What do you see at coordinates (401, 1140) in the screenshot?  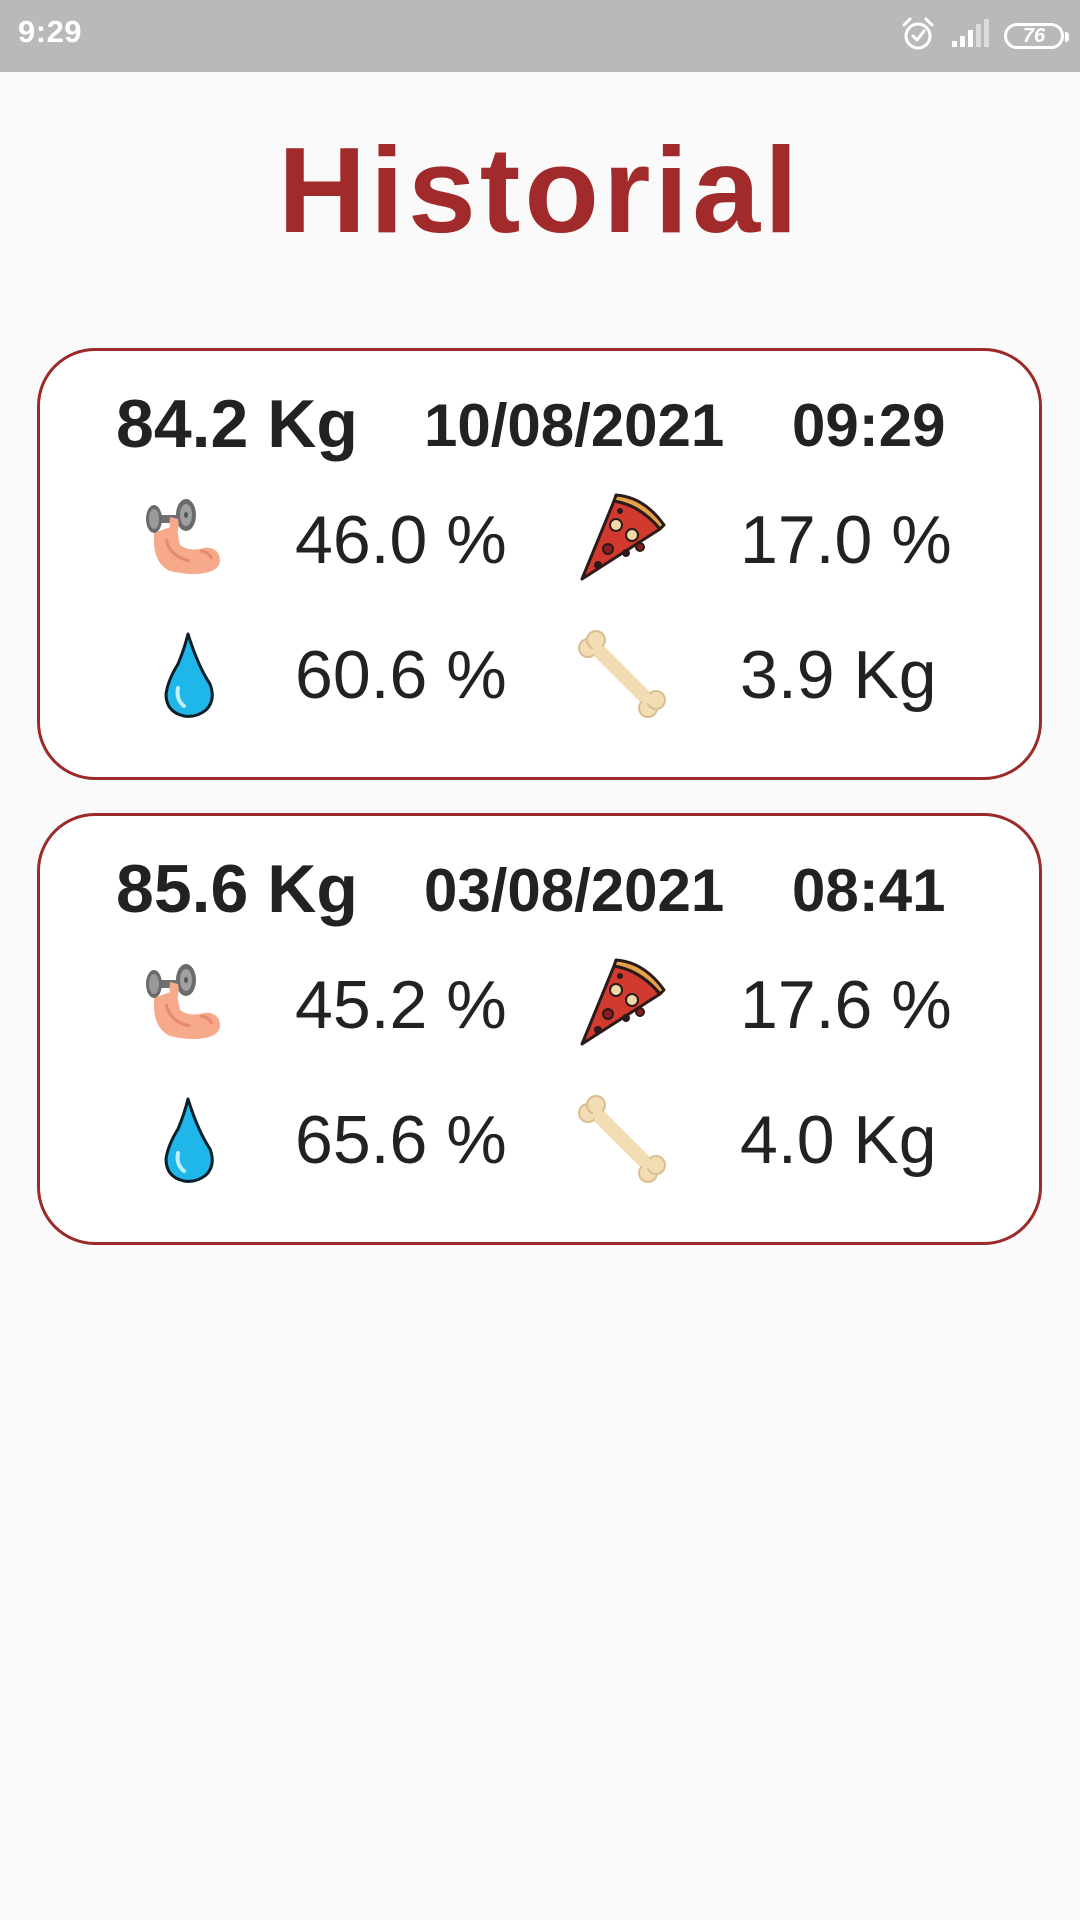 I see `water-percentage: 65.6 %` at bounding box center [401, 1140].